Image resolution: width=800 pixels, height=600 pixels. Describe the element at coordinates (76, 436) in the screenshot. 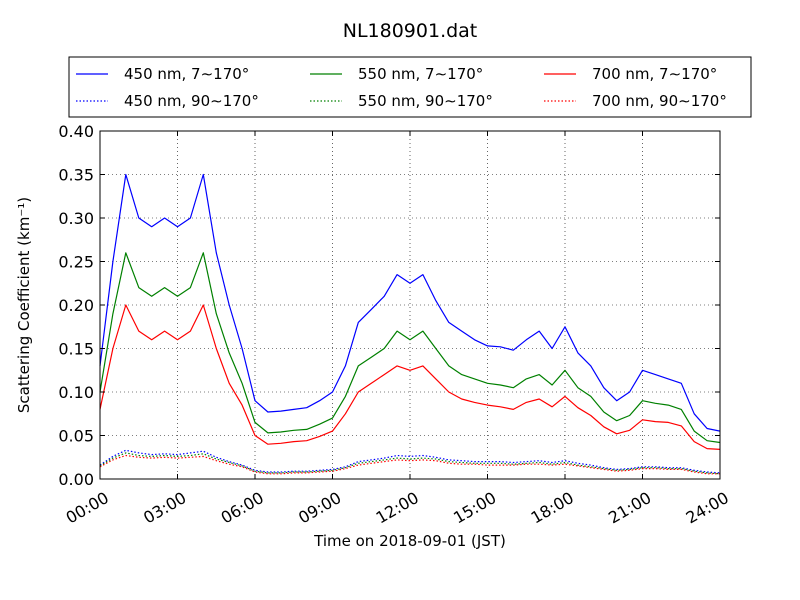

I see `y-tick-label: 0.05` at that location.